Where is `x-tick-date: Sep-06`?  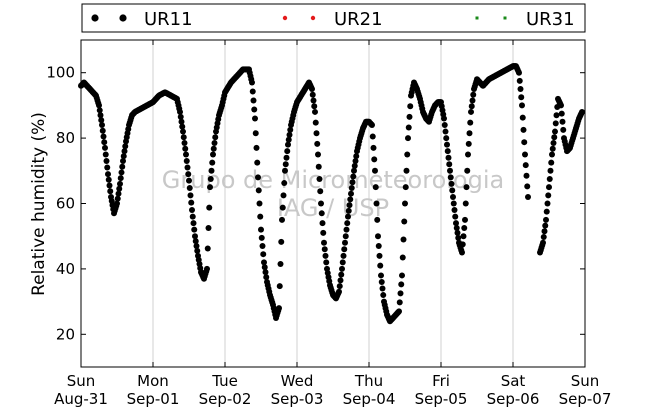 x-tick-date: Sep-06 is located at coordinates (513, 399).